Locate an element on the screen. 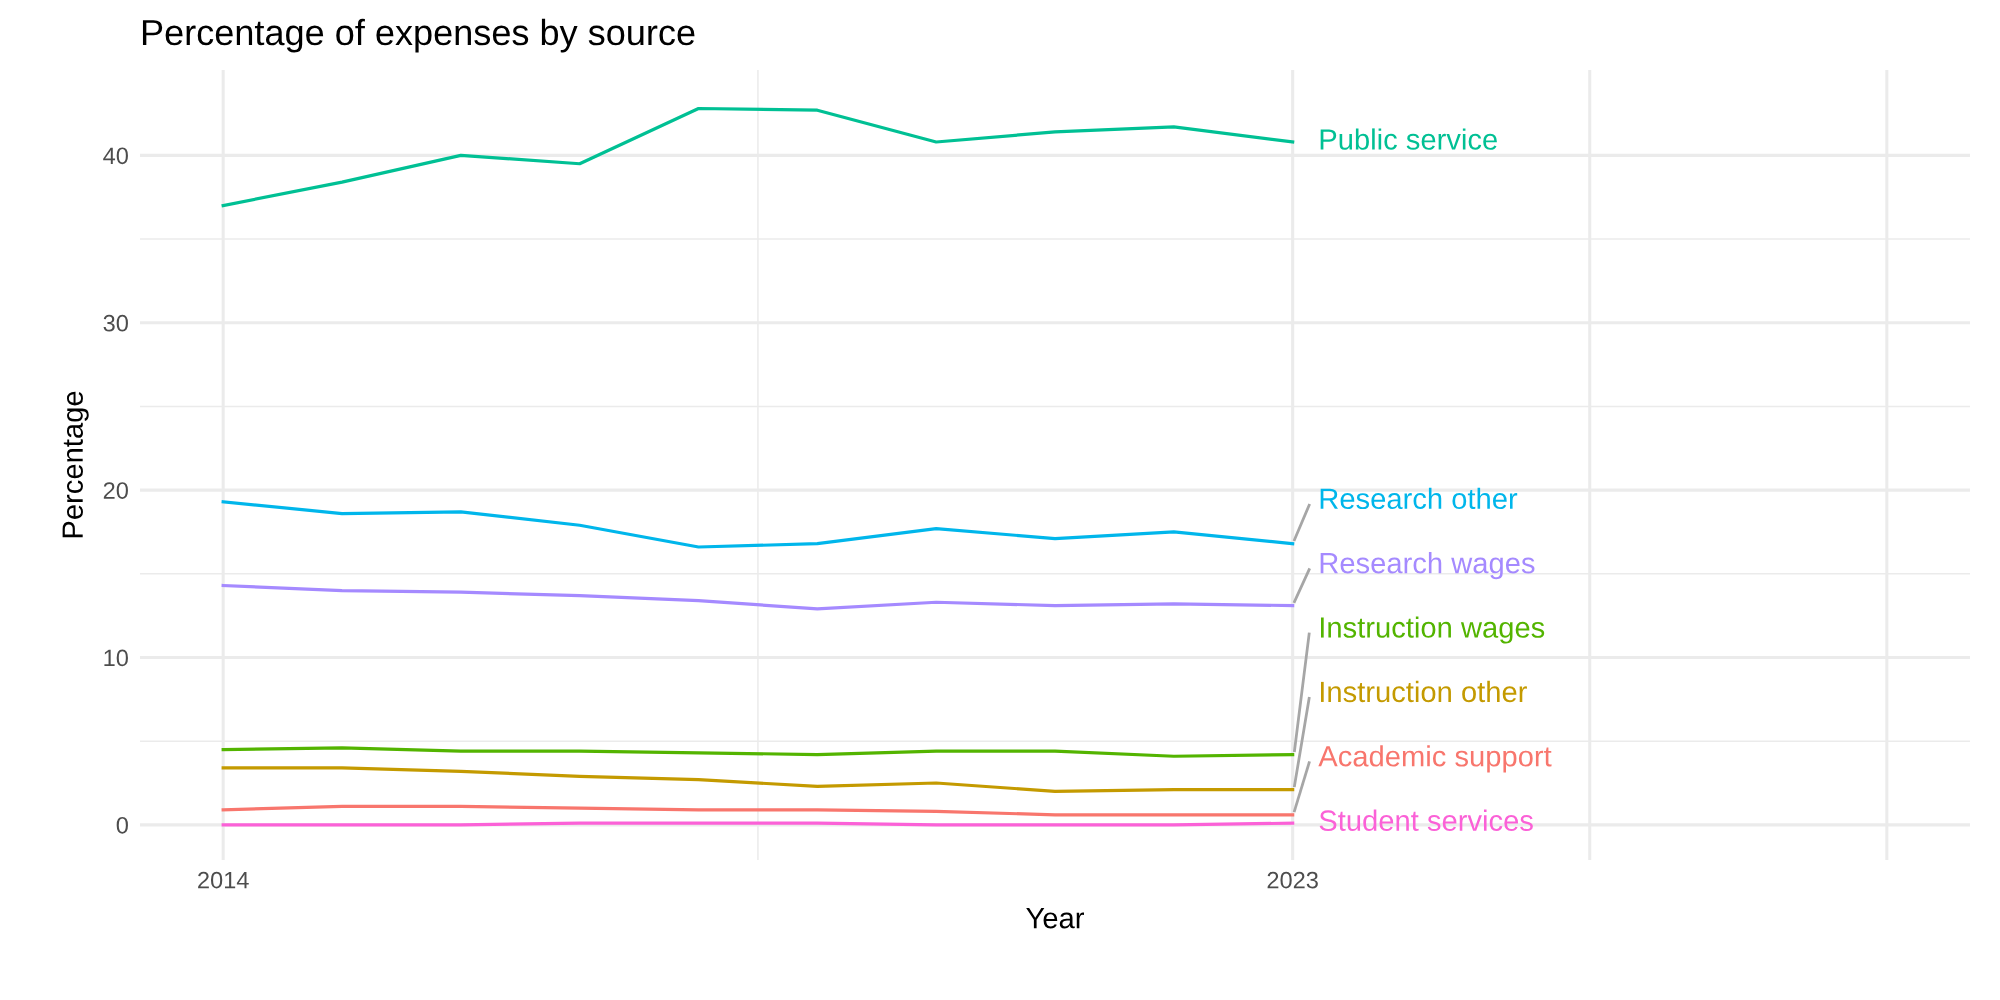  y-tick-label: 30 is located at coordinates (115, 323).